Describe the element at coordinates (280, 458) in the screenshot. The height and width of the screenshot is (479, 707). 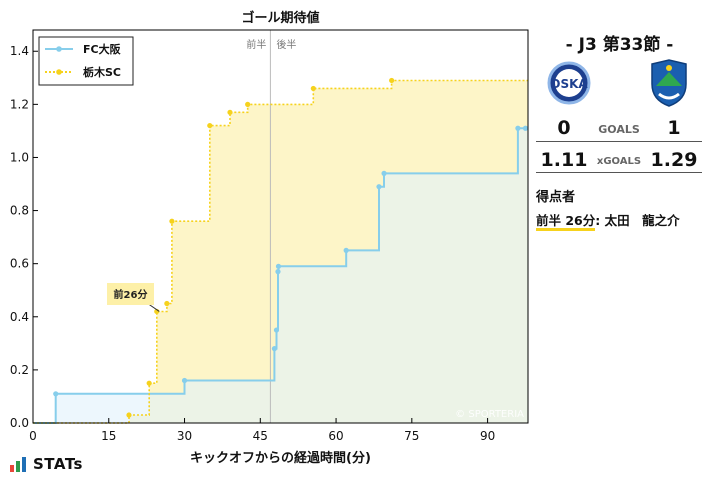
I see `x-axis-label: キックオフからの経過時間(分)` at that location.